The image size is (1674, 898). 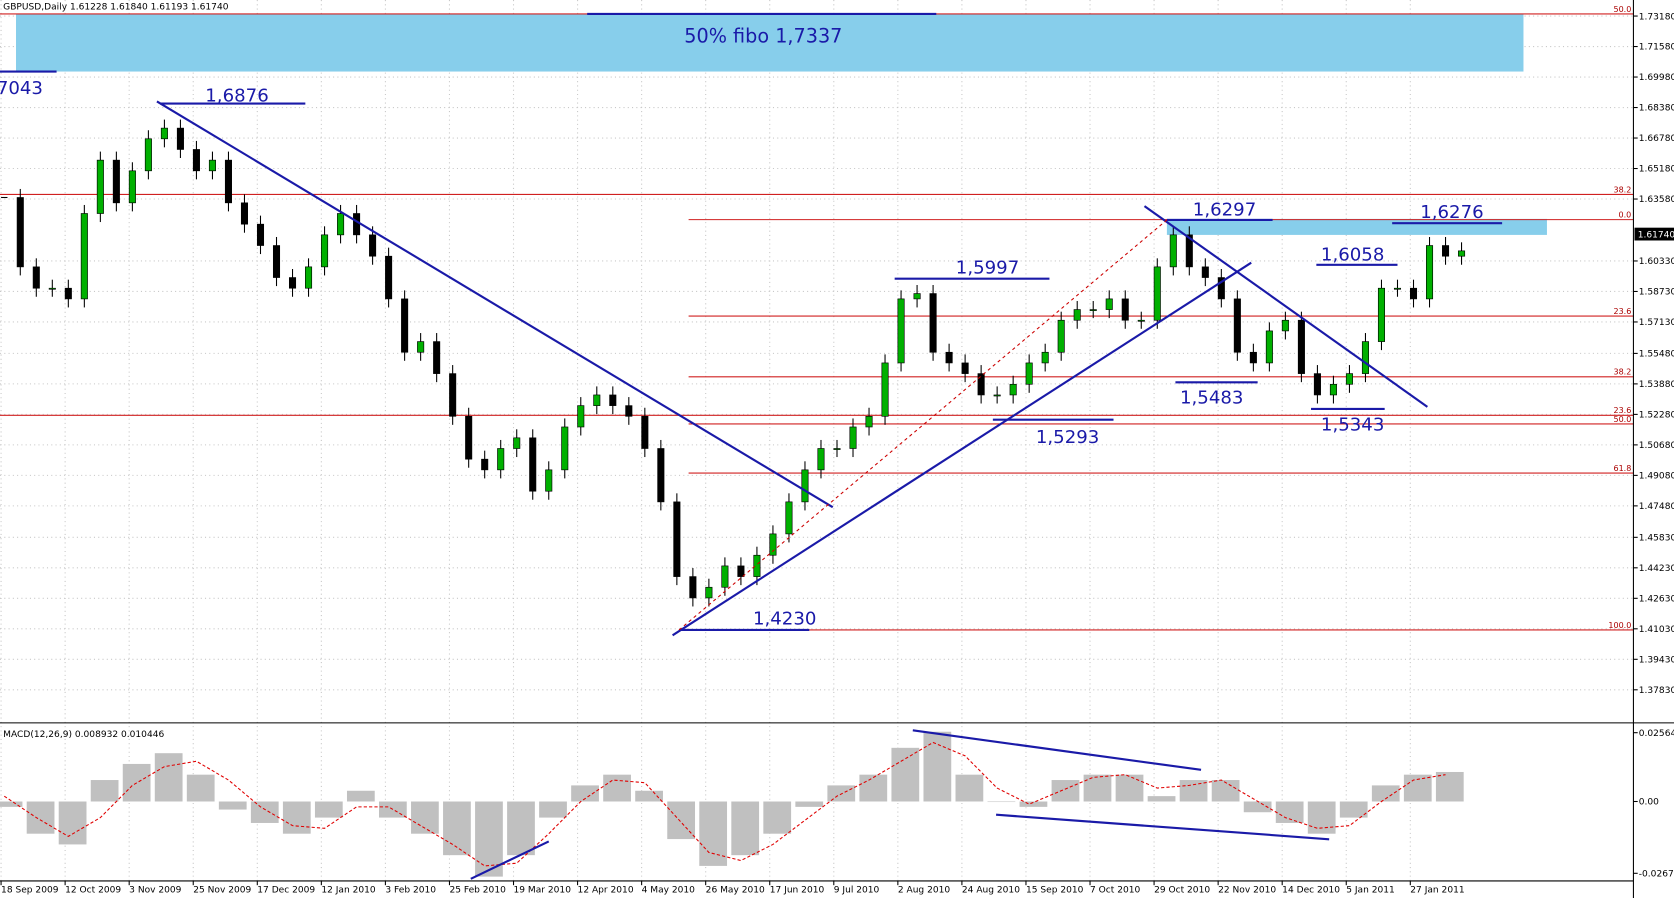 I want to click on x-tick-label: 15 Sep 2010, so click(x=1055, y=891).